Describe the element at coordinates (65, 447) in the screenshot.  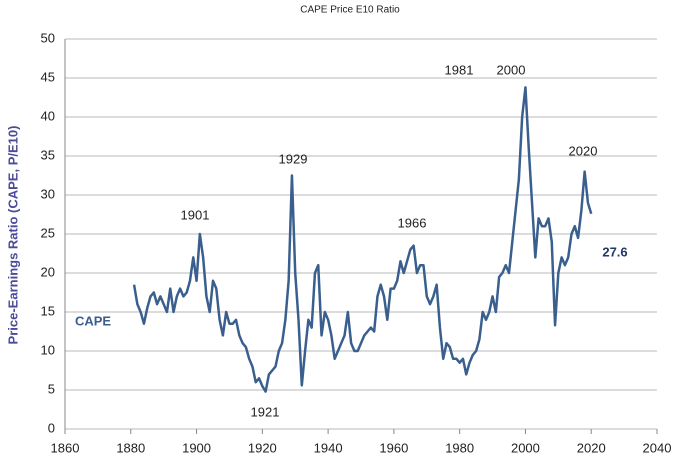
I see `x-tick-label: 1860` at that location.